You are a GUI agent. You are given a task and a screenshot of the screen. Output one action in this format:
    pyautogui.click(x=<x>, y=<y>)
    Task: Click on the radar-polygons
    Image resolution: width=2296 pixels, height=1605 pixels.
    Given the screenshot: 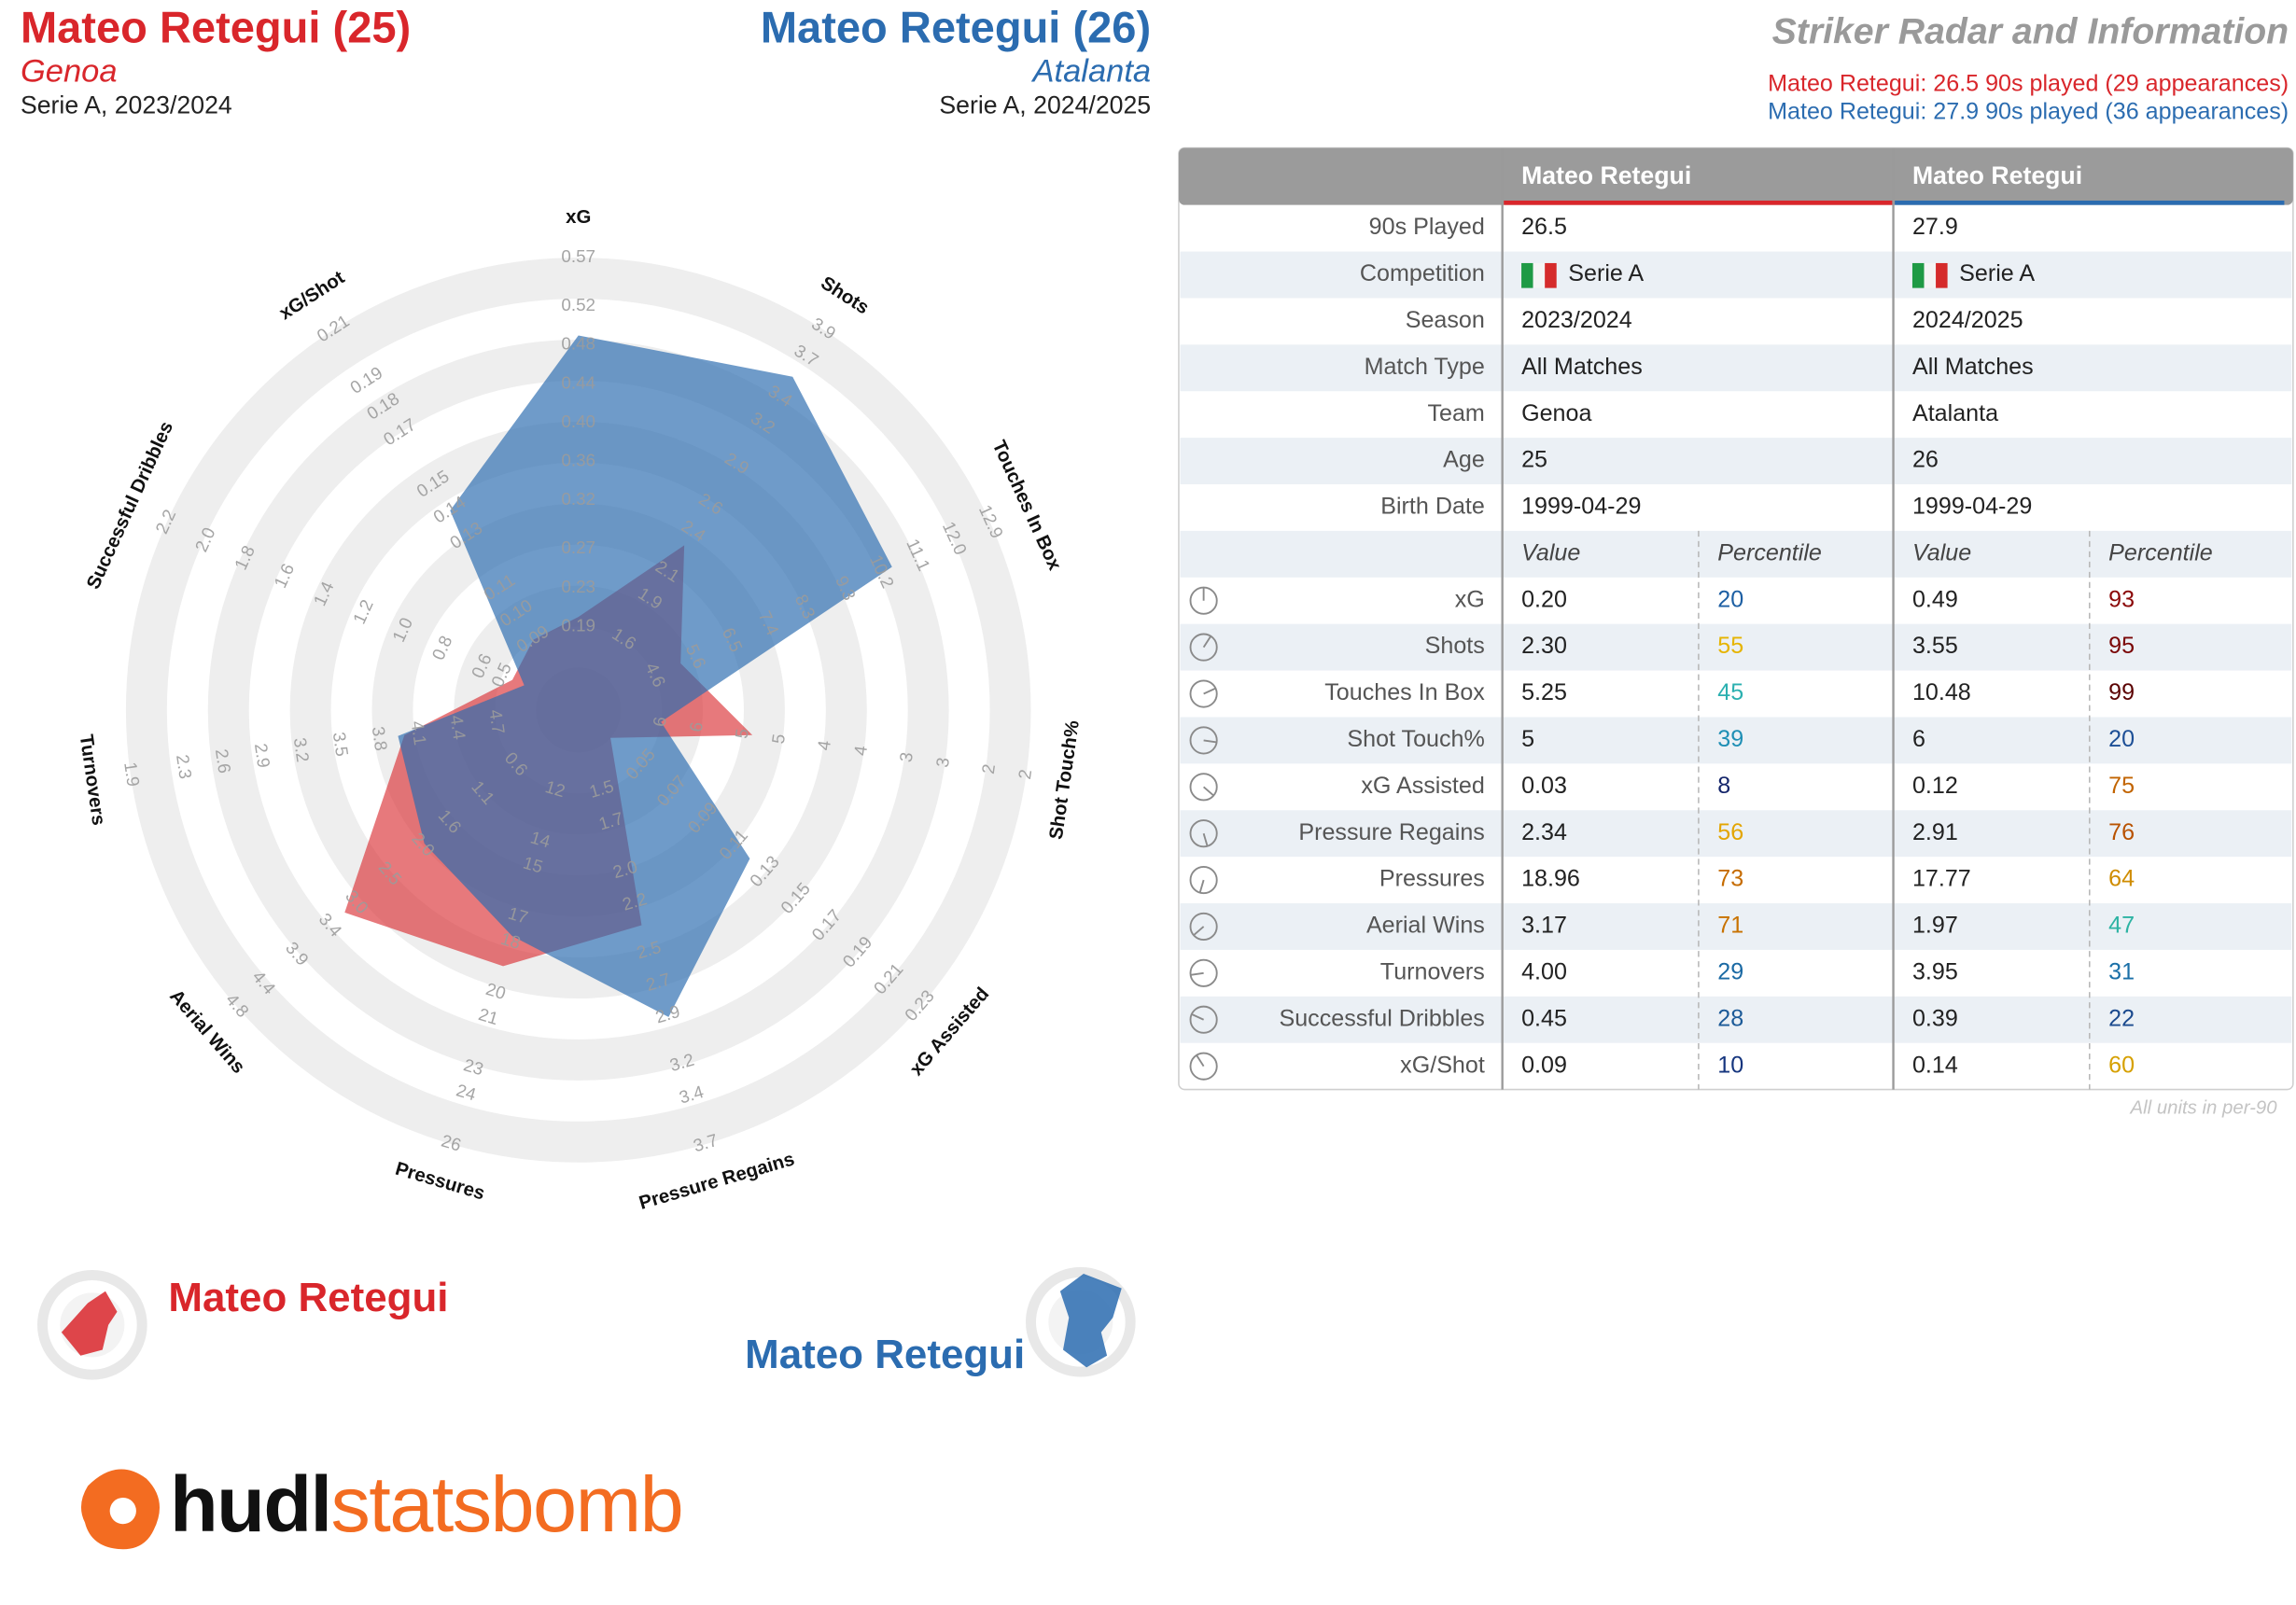 What is the action you would take?
    pyautogui.click(x=618, y=676)
    